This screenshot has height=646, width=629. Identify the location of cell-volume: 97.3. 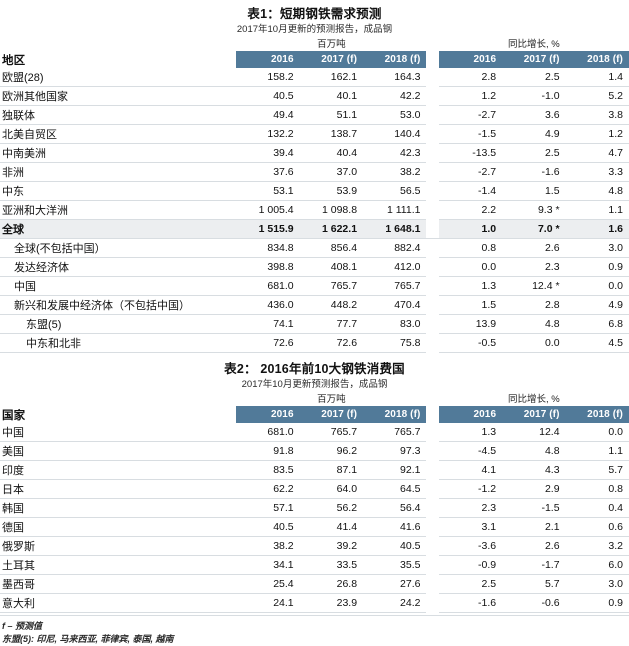
(395, 451).